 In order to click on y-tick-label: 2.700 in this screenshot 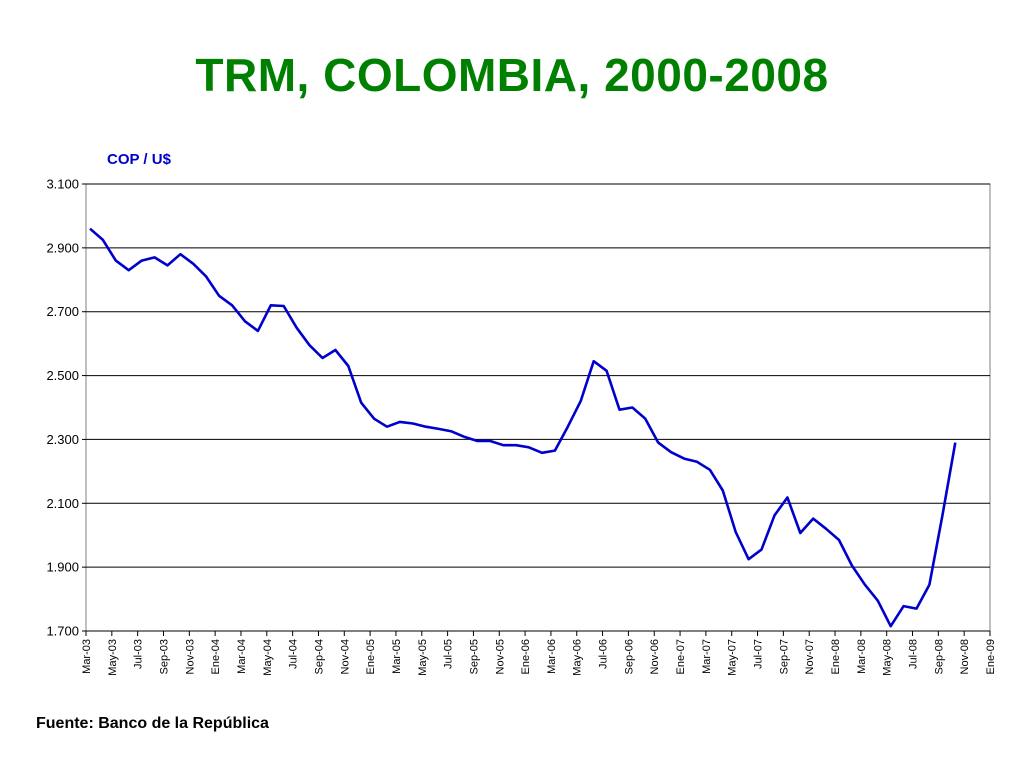, I will do `click(62, 311)`.